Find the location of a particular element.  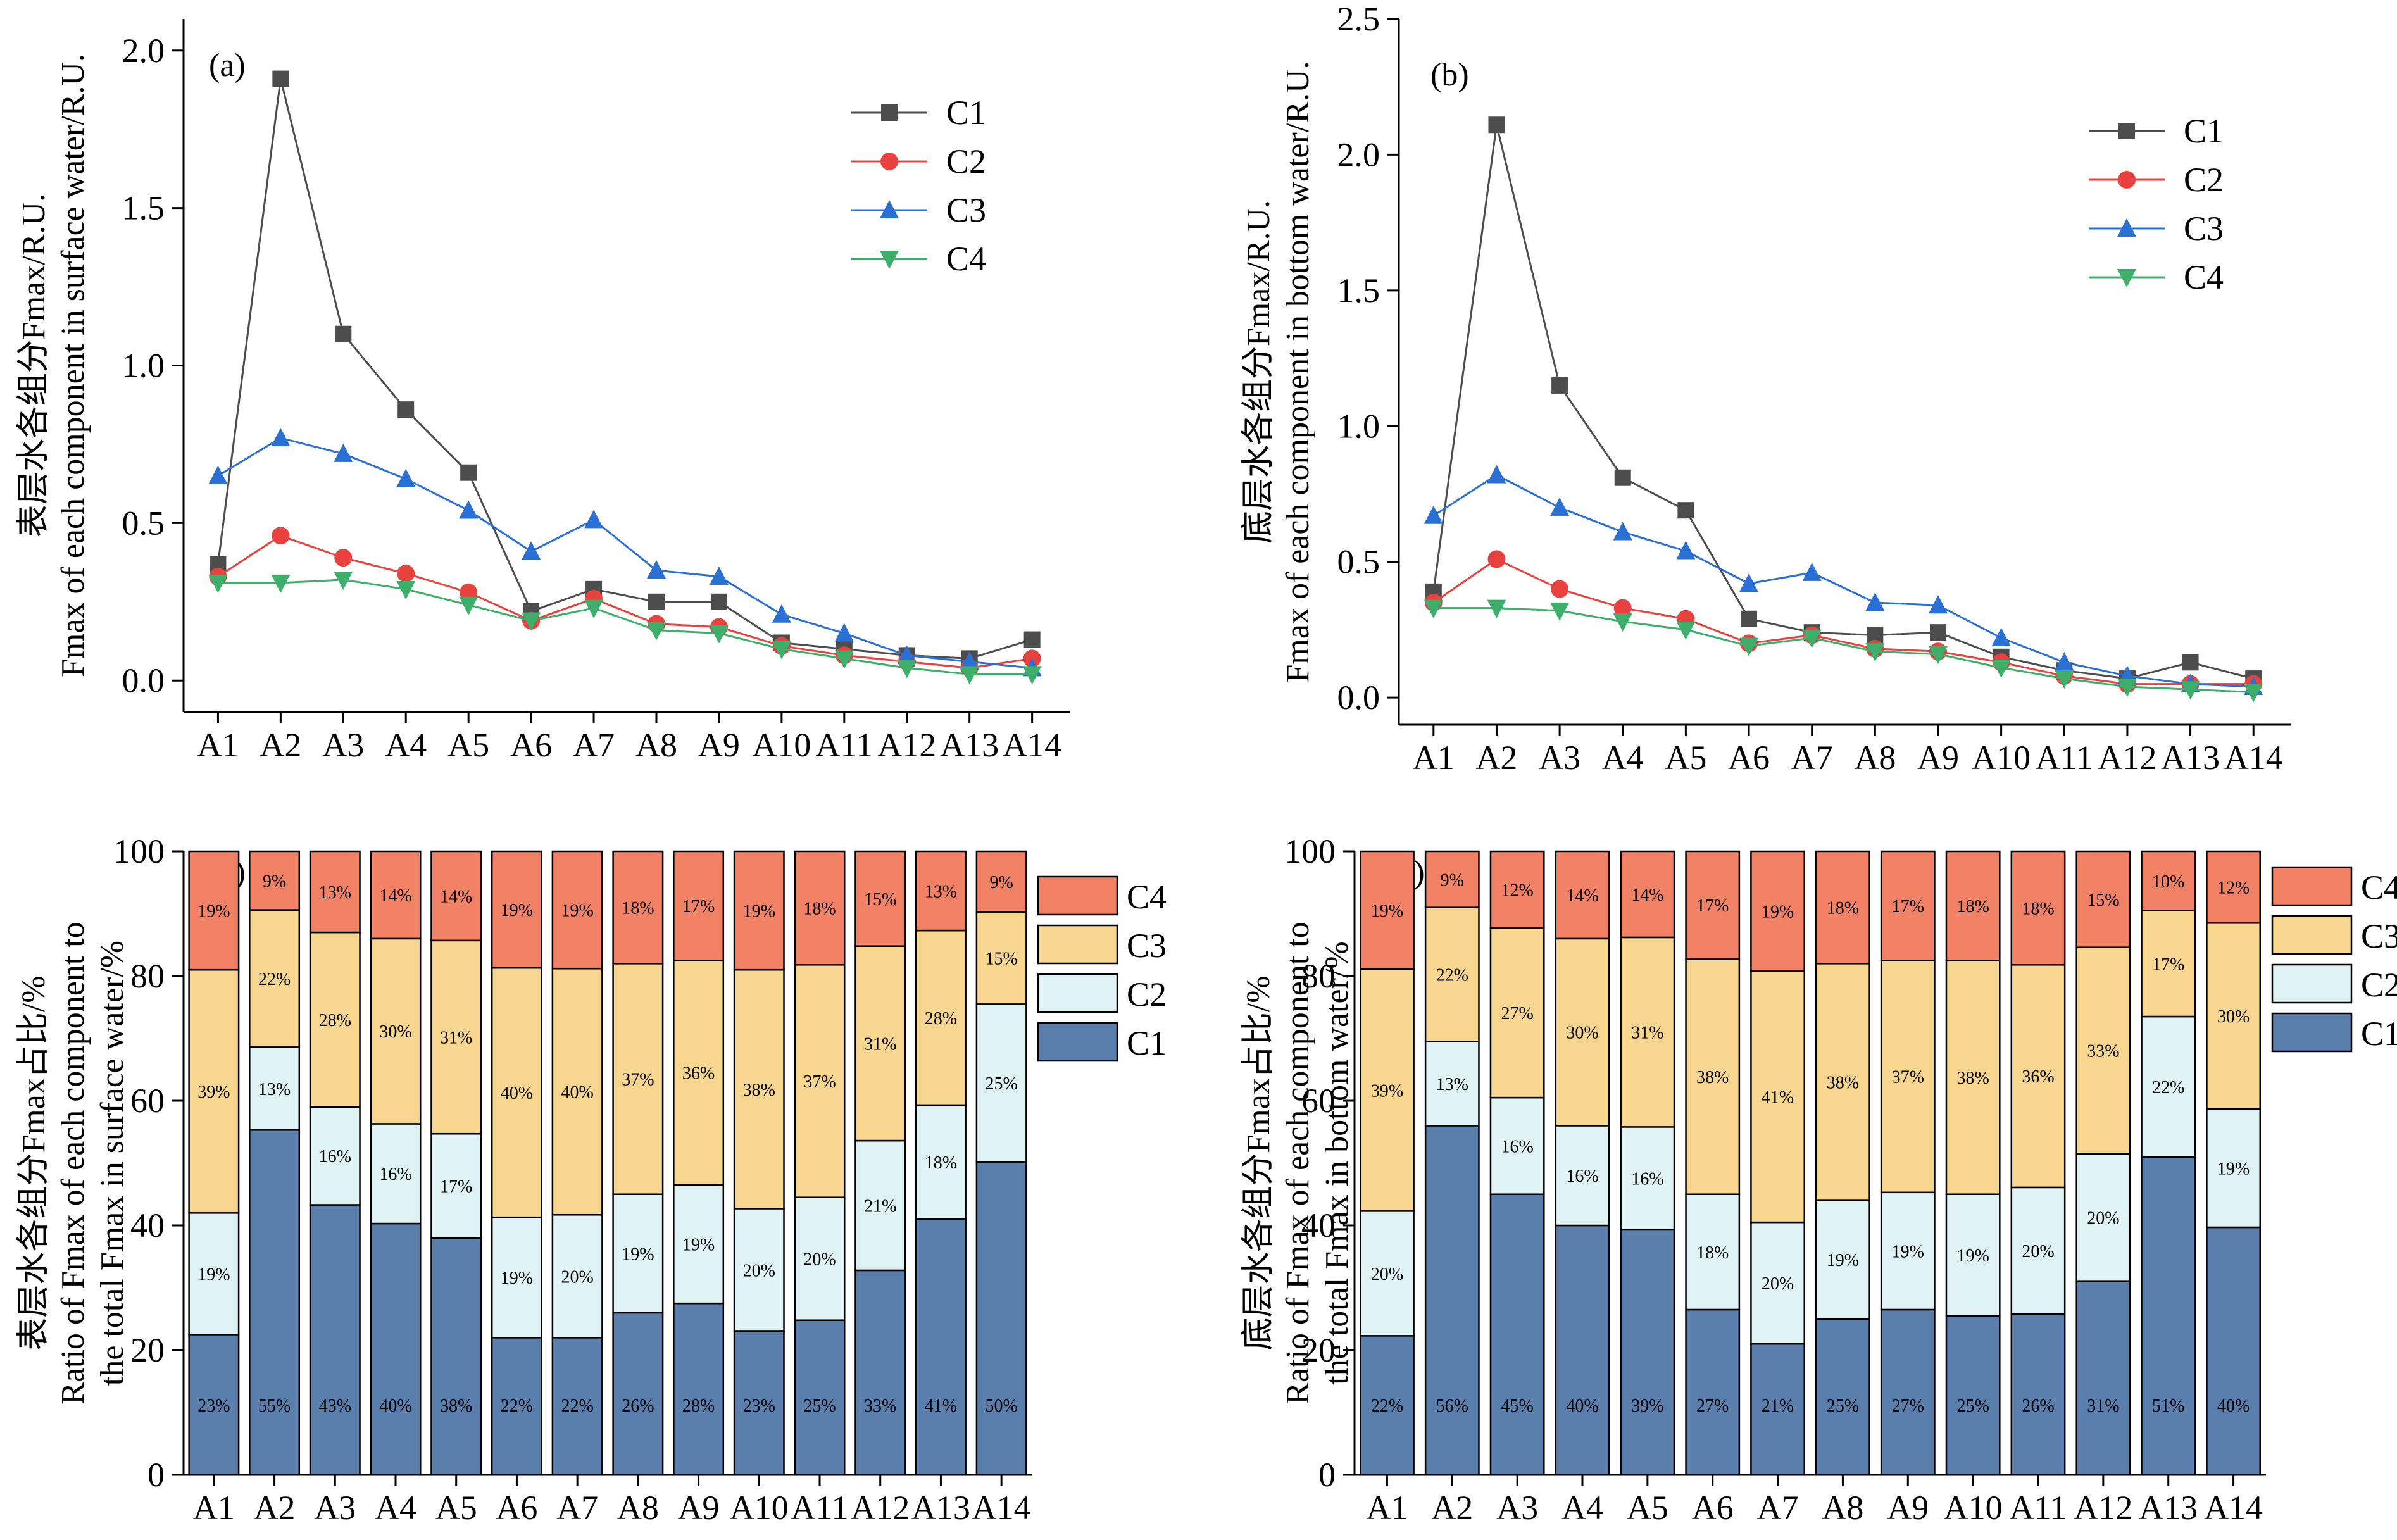

bar-label-C1: 31% is located at coordinates (2103, 1406).